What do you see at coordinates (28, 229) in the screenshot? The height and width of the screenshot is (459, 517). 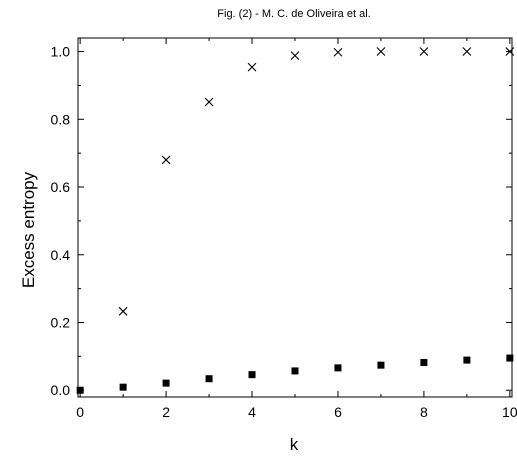 I see `y-axis-label: Excess entropy` at bounding box center [28, 229].